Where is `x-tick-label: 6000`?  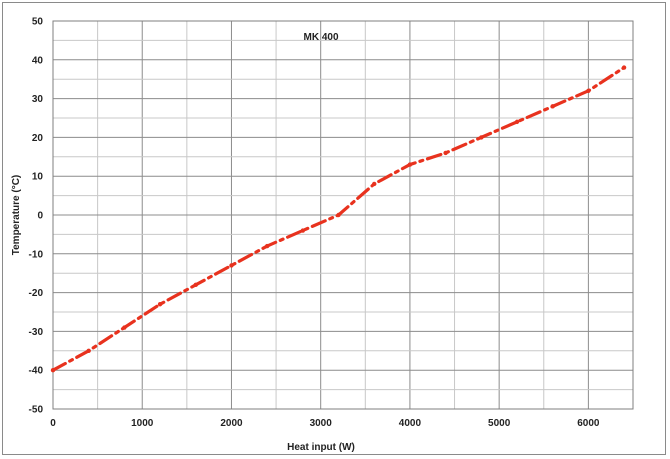 x-tick-label: 6000 is located at coordinates (588, 423).